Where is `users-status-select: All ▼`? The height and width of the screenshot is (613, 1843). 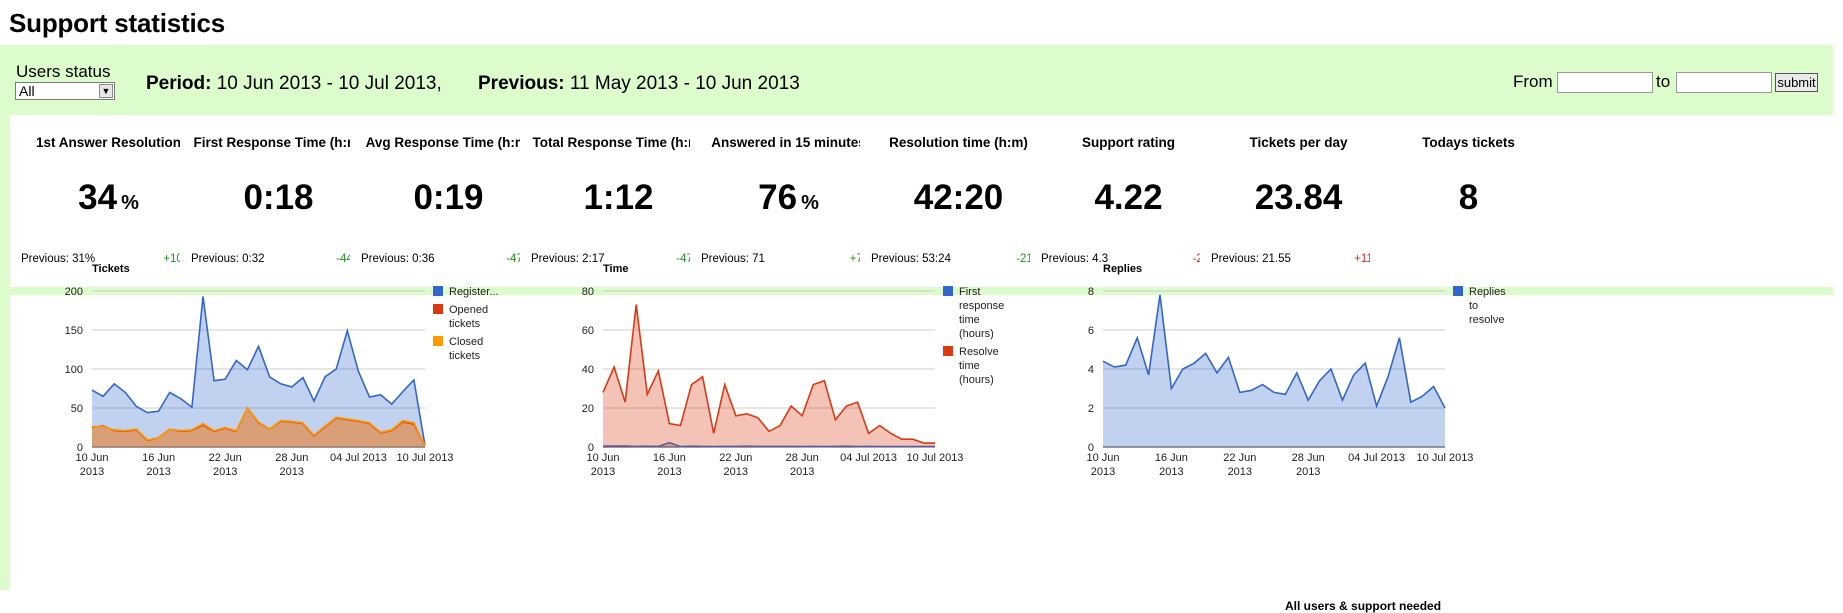 users-status-select: All ▼ is located at coordinates (65, 91).